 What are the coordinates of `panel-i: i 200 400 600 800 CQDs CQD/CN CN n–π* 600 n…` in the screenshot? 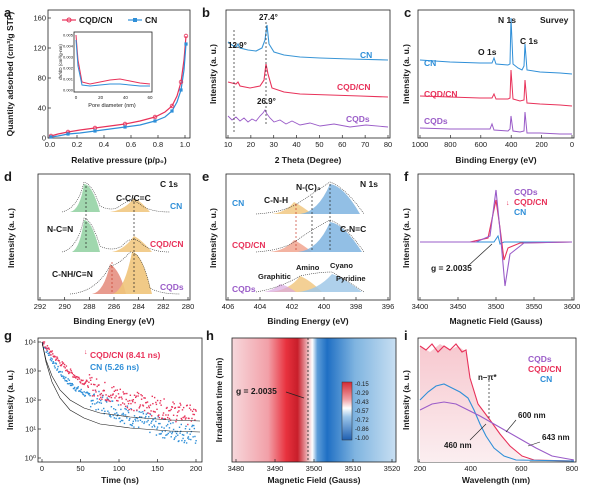 It's located at (489, 406).